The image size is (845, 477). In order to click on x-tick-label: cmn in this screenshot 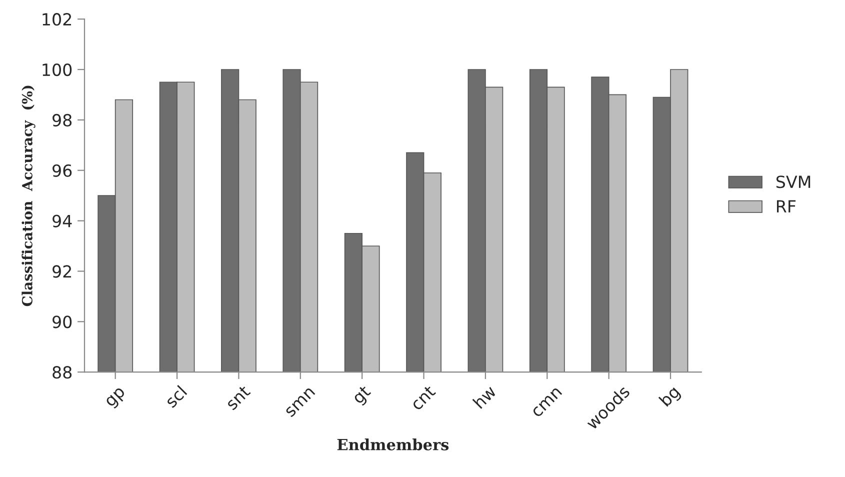, I will do `click(547, 402)`.